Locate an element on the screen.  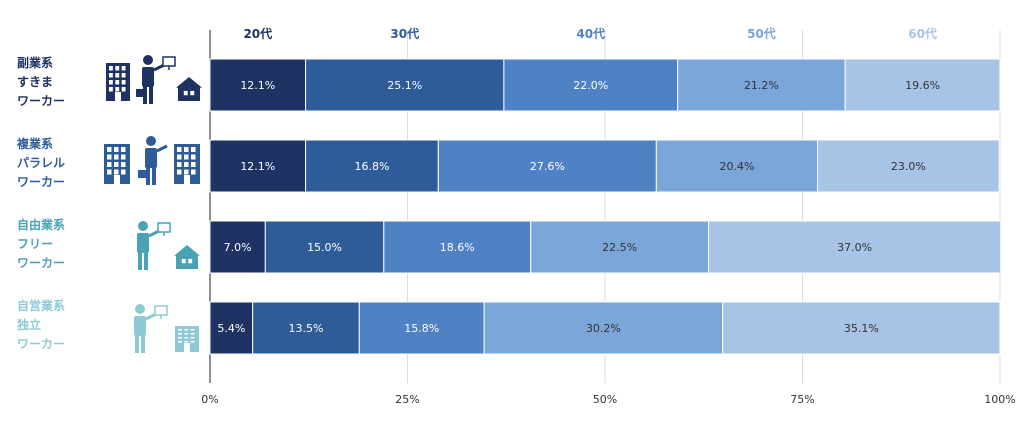
row-label: パラレル is located at coordinates (41, 163).